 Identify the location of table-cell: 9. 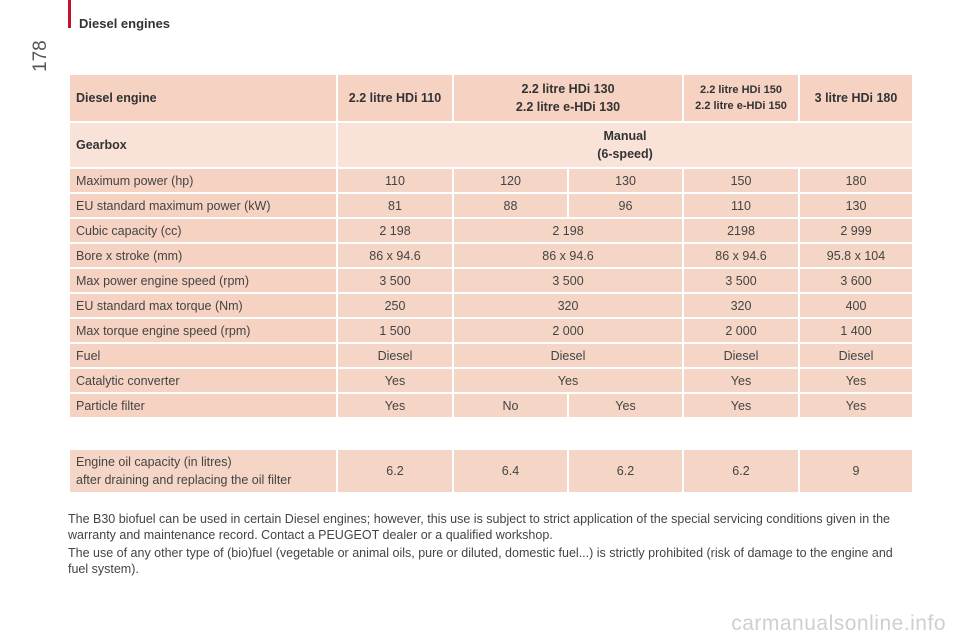
(856, 471).